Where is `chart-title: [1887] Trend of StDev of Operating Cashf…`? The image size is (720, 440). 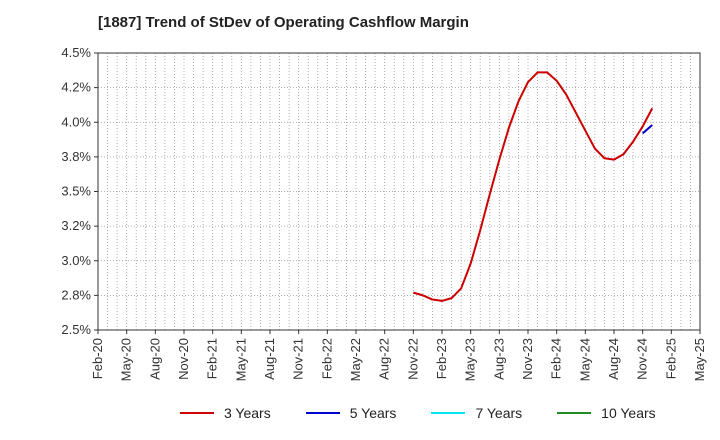 chart-title: [1887] Trend of StDev of Operating Cashf… is located at coordinates (283, 22).